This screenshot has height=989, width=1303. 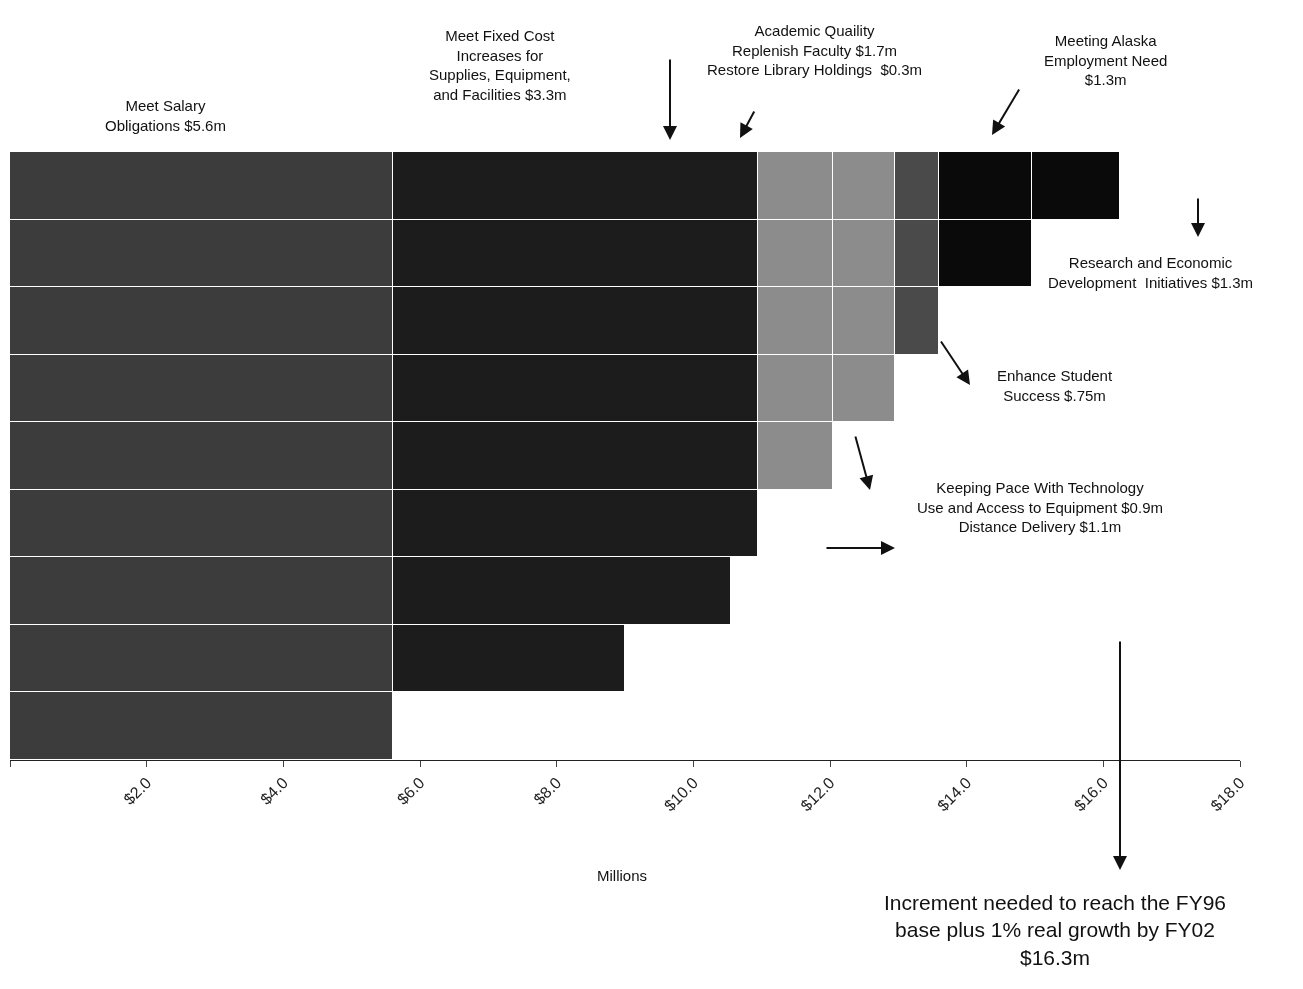 I want to click on annotation: Keeping Pace With Technology Use and Access to Equipment $0.9m Distance Delivery $1.1m, so click(x=1040, y=507).